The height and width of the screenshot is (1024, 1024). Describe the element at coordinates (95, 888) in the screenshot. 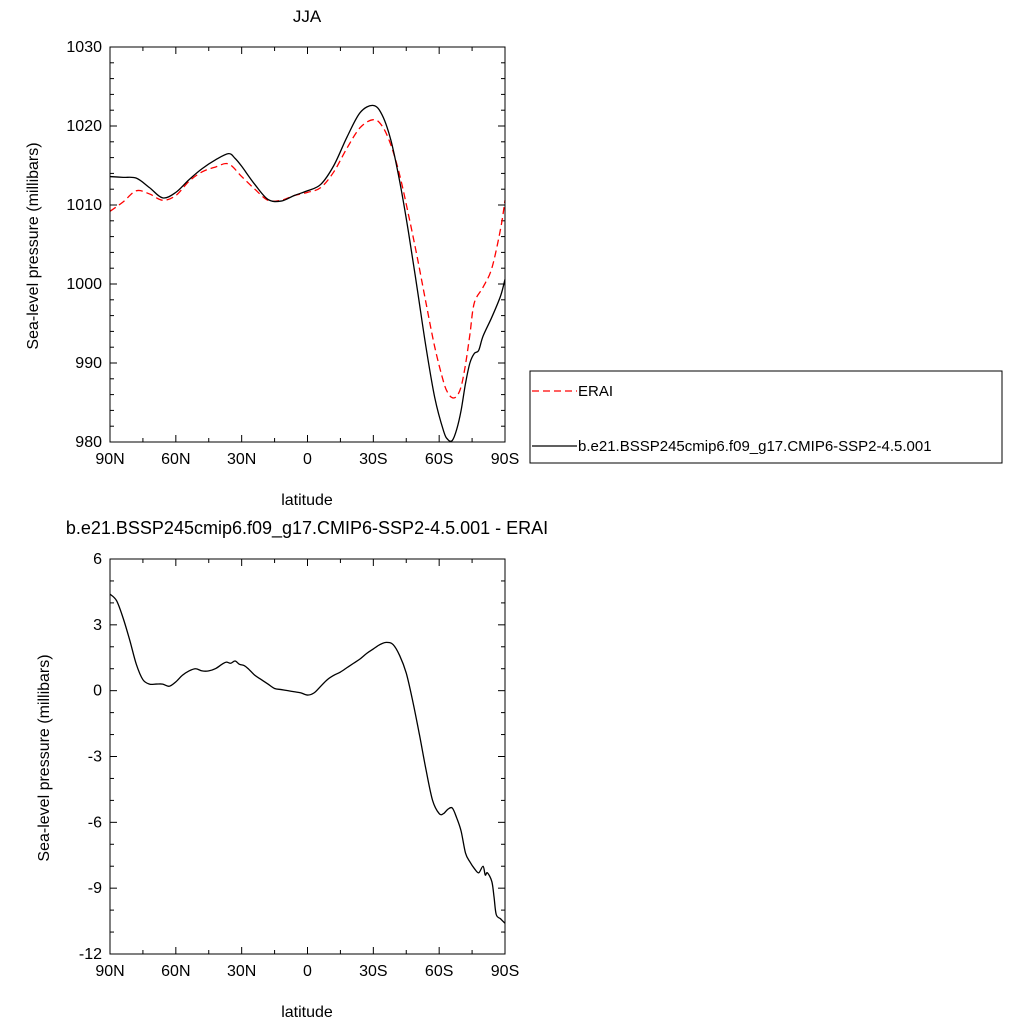

I see `y-tick-label: -9` at that location.